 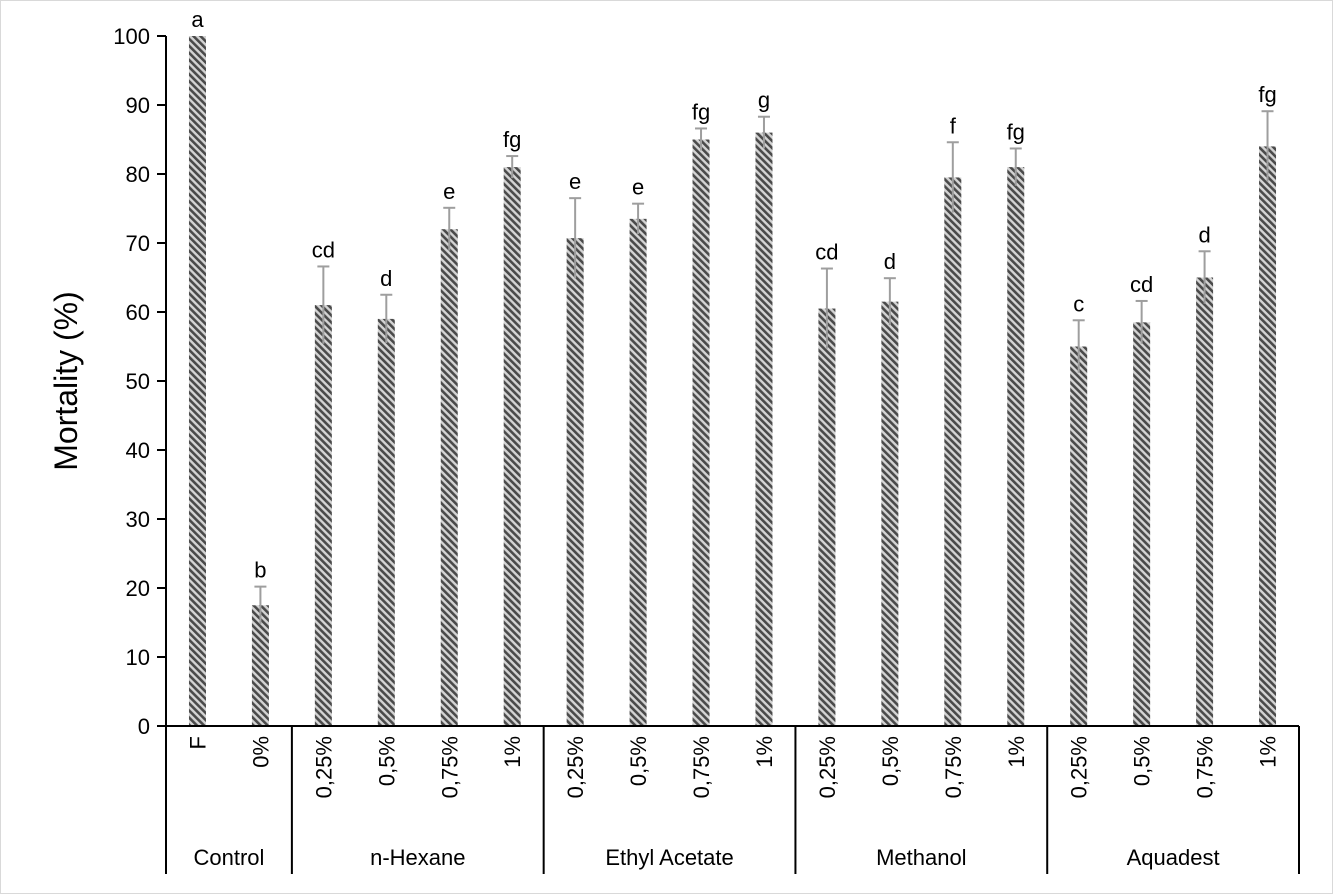 I want to click on x-category-label: 0%, so click(x=260, y=752).